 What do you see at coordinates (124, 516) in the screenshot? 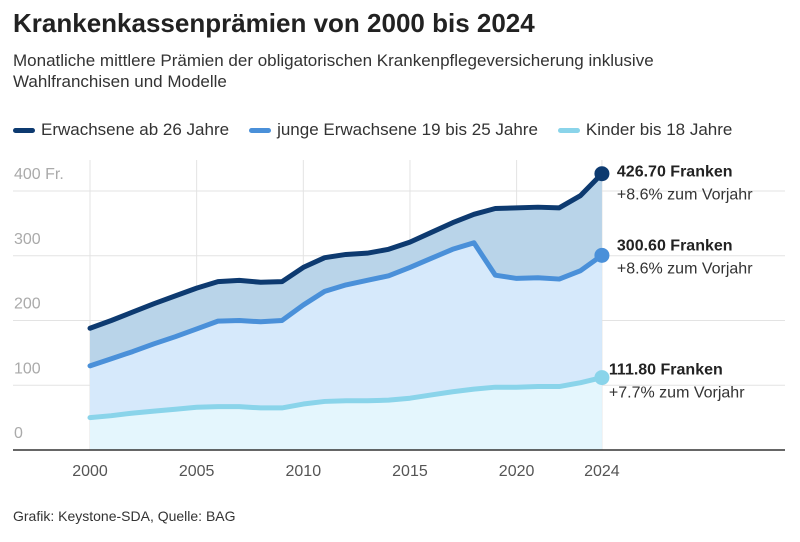
I see `source-note: Grafik: Keystone-SDA, Quelle: BAG` at bounding box center [124, 516].